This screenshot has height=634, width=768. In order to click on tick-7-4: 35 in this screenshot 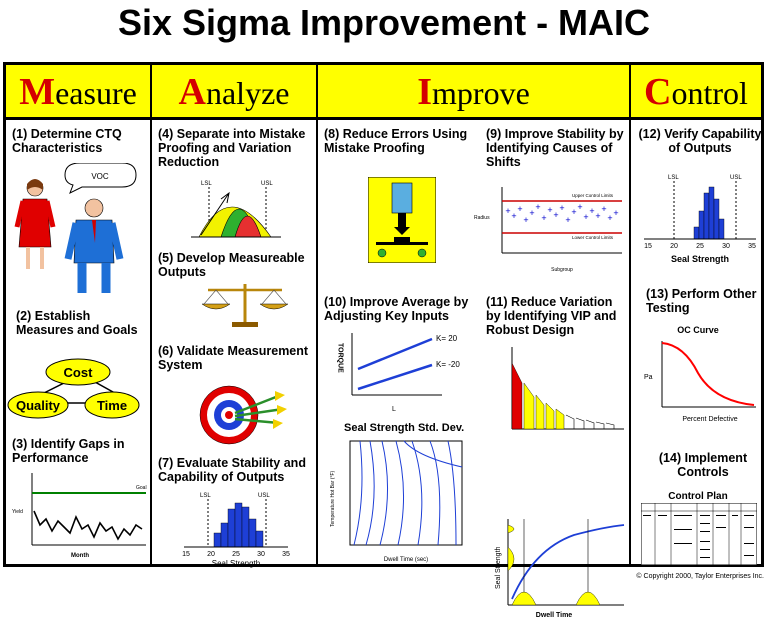, I will do `click(286, 554)`.